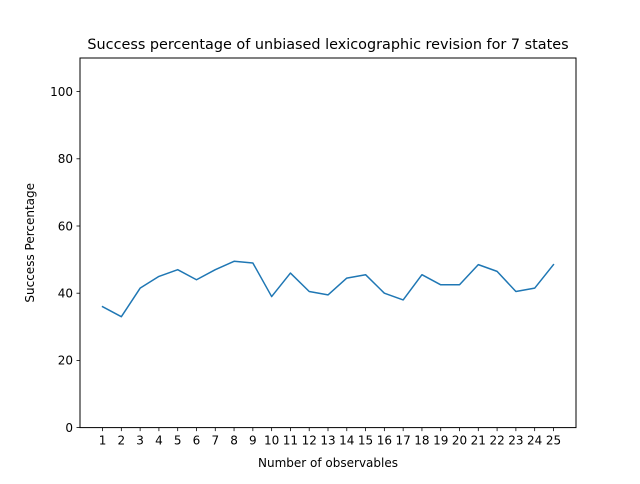 The width and height of the screenshot is (640, 484). What do you see at coordinates (478, 441) in the screenshot?
I see `x-tick-label: 21` at bounding box center [478, 441].